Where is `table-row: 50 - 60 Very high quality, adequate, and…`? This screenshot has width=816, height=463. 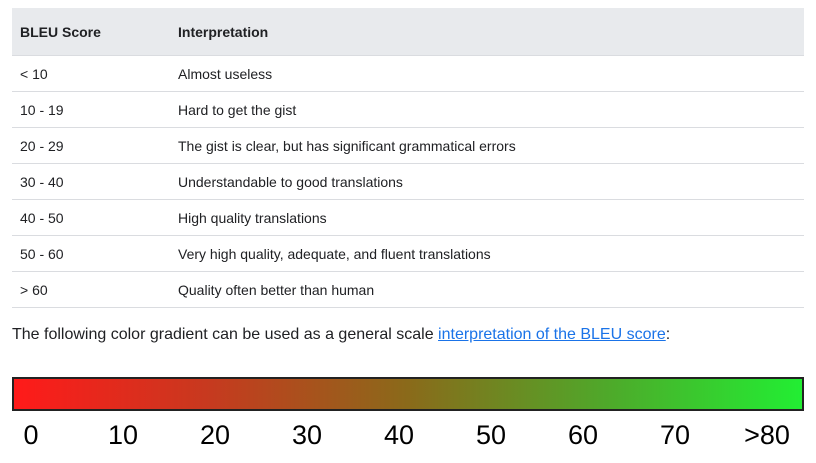
table-row: 50 - 60 Very high quality, adequate, and… is located at coordinates (408, 254).